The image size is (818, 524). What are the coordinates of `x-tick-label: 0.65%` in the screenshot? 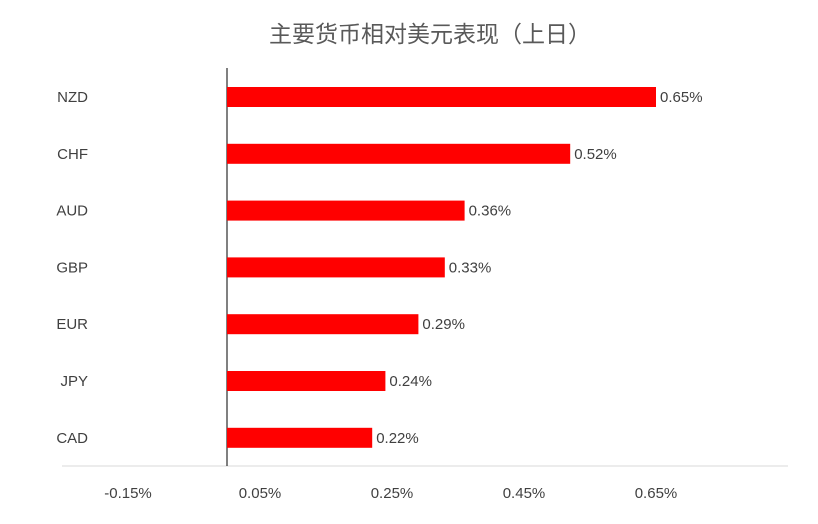 It's located at (656, 493).